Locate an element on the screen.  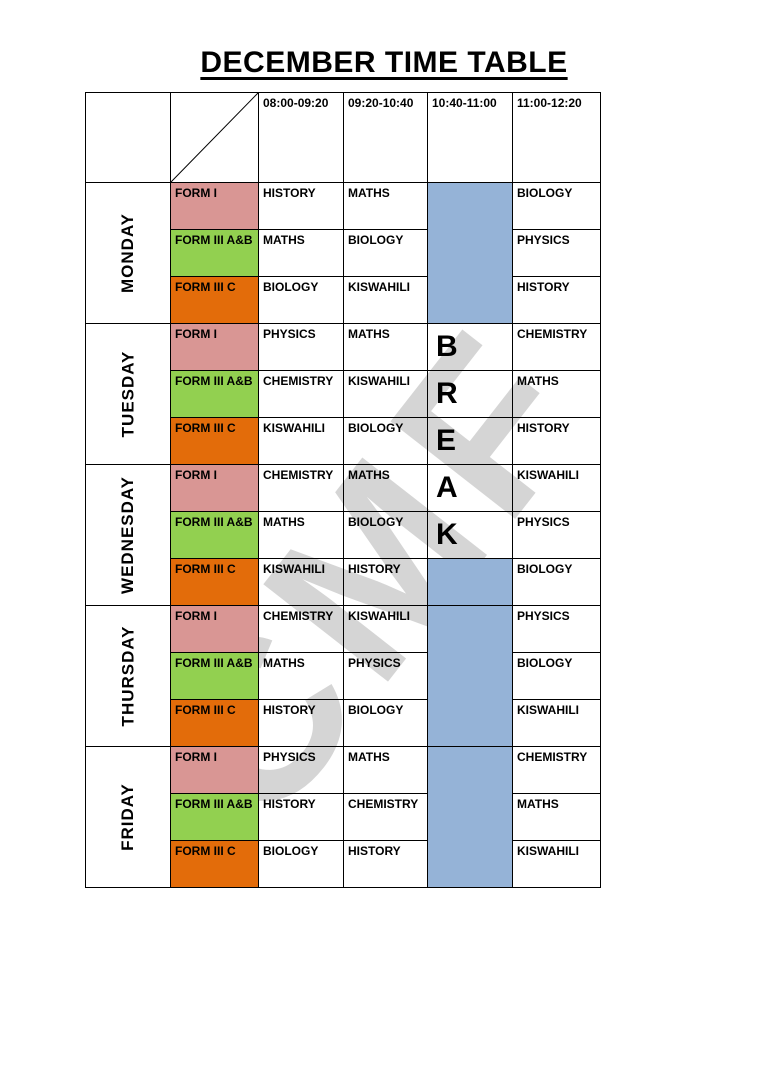
day-cell-wednesday: WEDNESDAY is located at coordinates (128, 535).